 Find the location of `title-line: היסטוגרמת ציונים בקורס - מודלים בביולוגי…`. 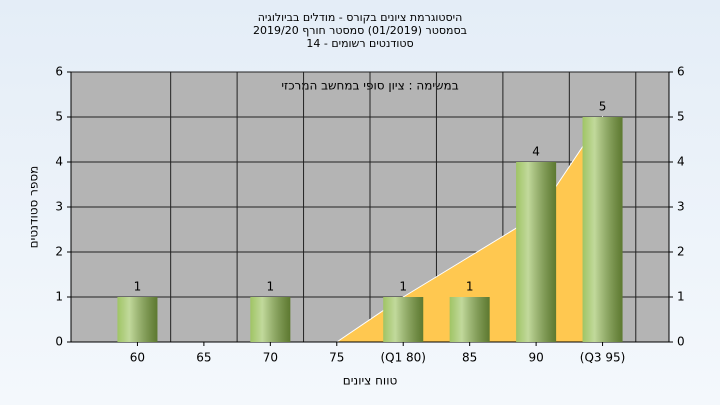

title-line: היסטוגרמת ציונים בקורס - מודלים בביולוגי… is located at coordinates (360, 17).